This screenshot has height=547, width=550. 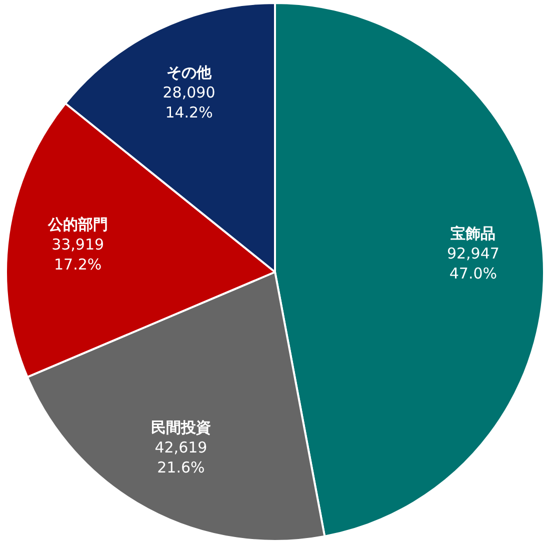 What do you see at coordinates (77, 225) in the screenshot?
I see `slice-label: 公的部門` at bounding box center [77, 225].